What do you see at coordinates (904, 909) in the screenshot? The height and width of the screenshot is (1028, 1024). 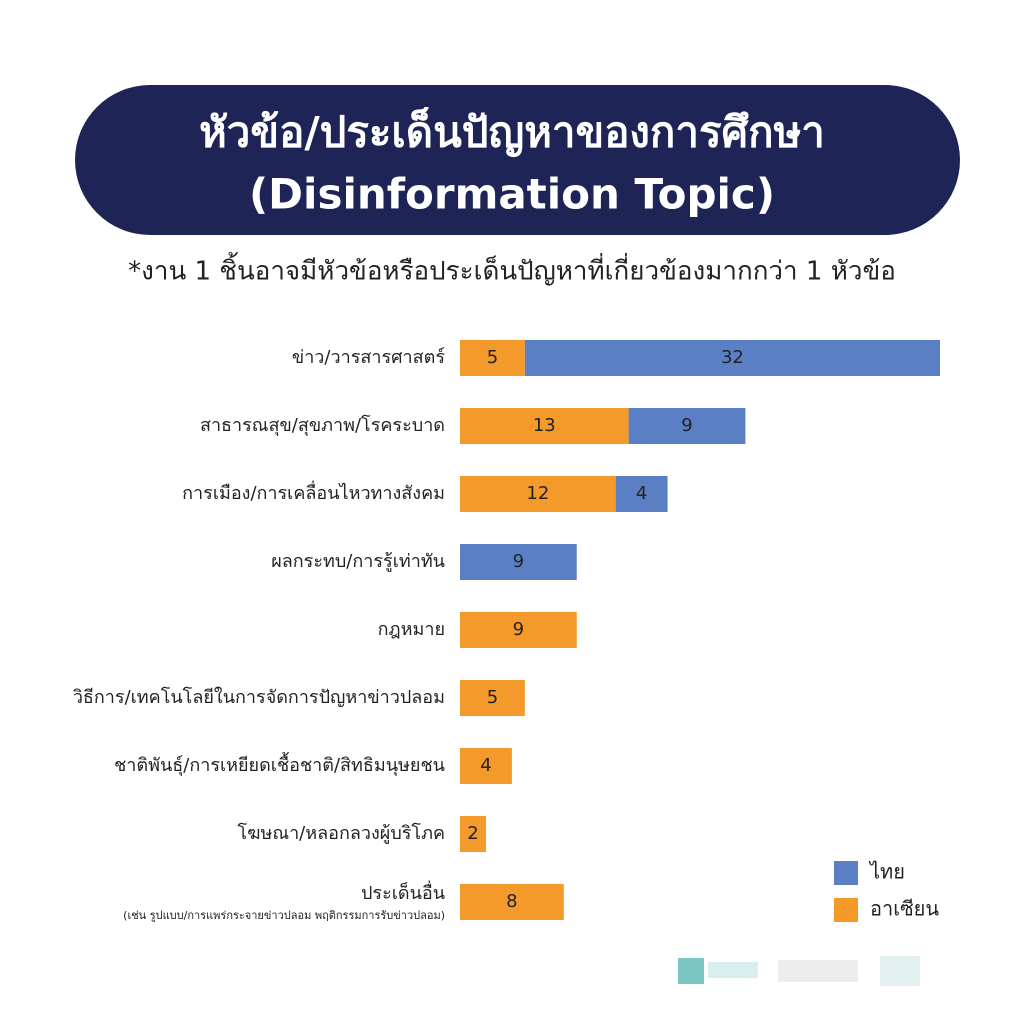 I see `legend-label: อาเซียน` at bounding box center [904, 909].